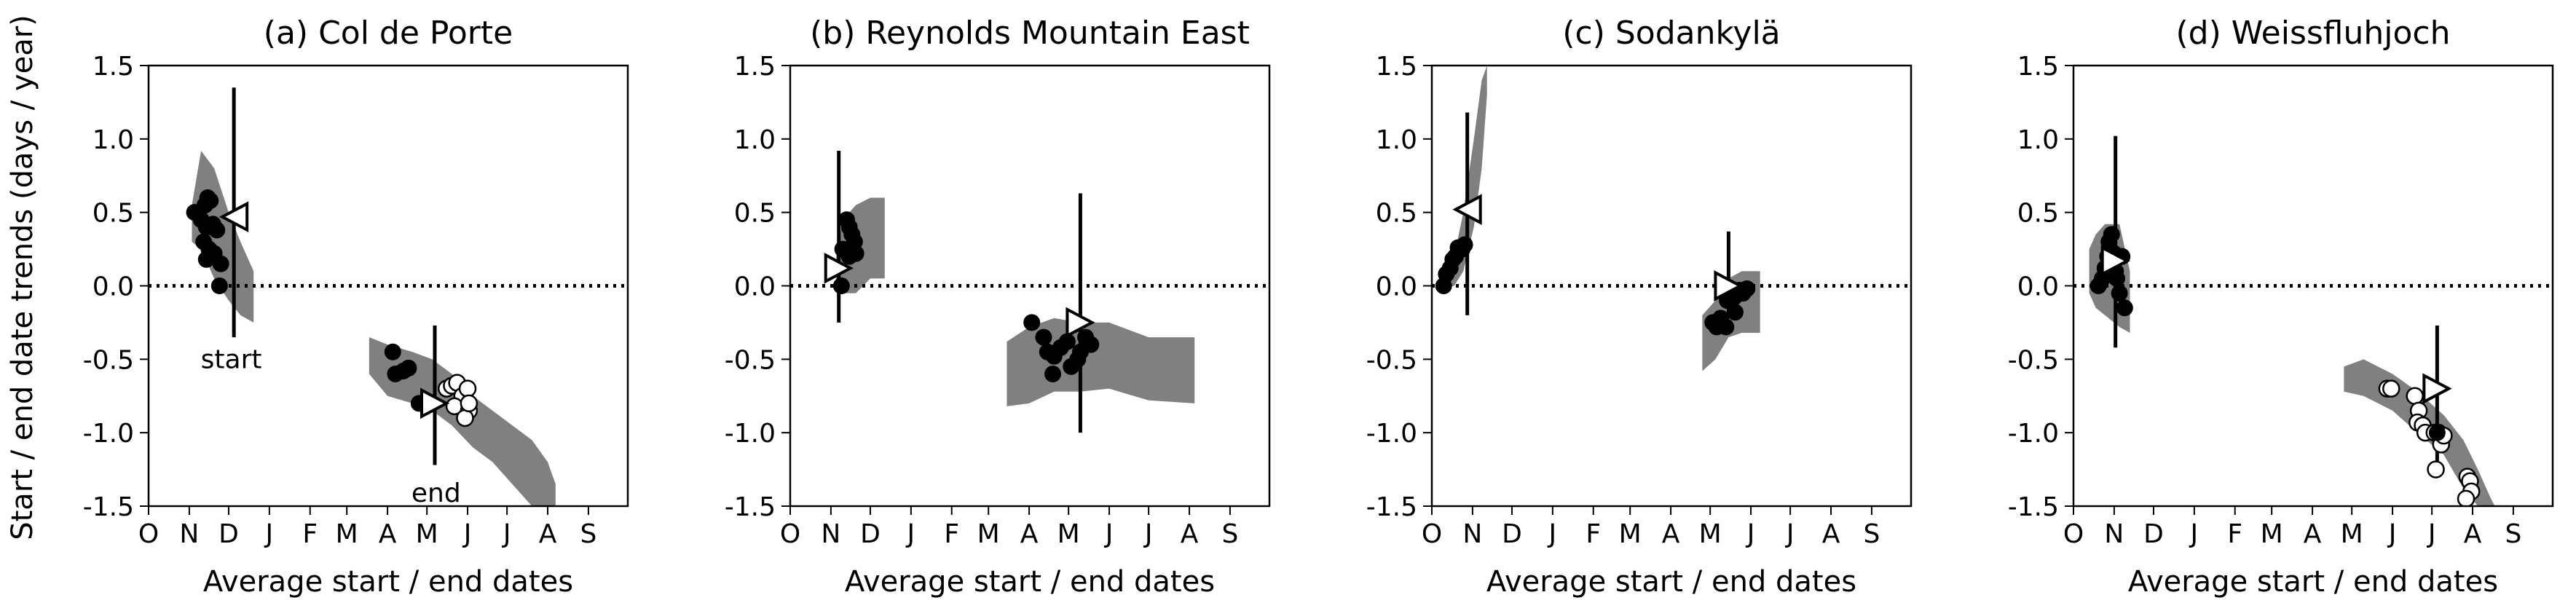 The height and width of the screenshot is (611, 2576). Describe the element at coordinates (436, 493) in the screenshot. I see `annotation-end: end` at that location.